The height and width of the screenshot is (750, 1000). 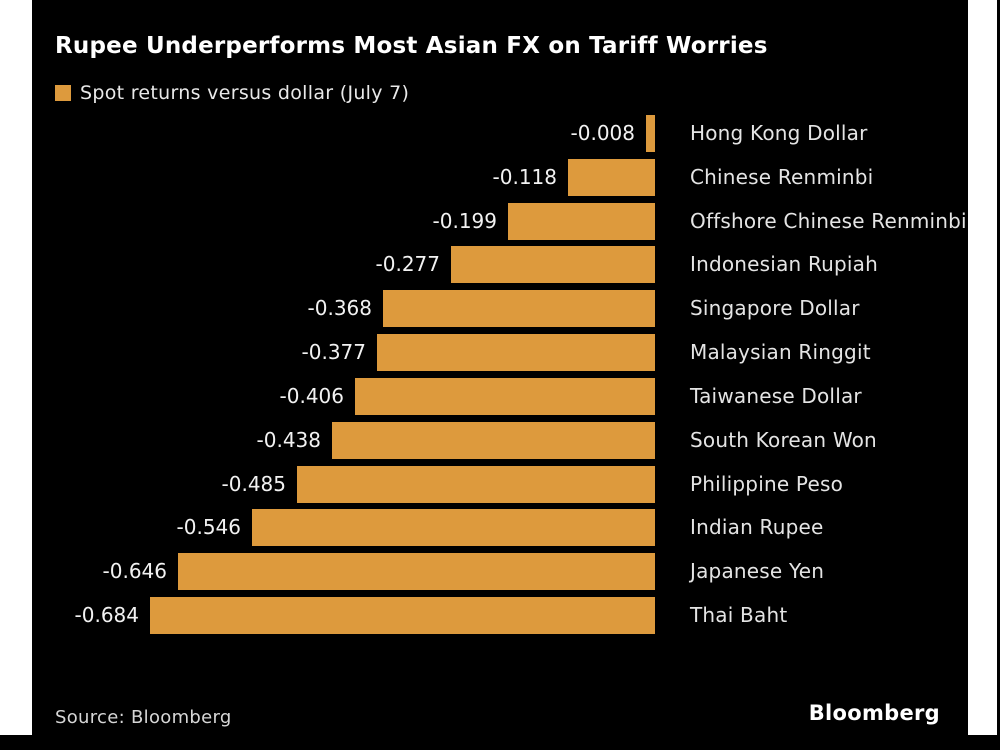 What do you see at coordinates (757, 571) in the screenshot?
I see `category-label: Japanese Yen` at bounding box center [757, 571].